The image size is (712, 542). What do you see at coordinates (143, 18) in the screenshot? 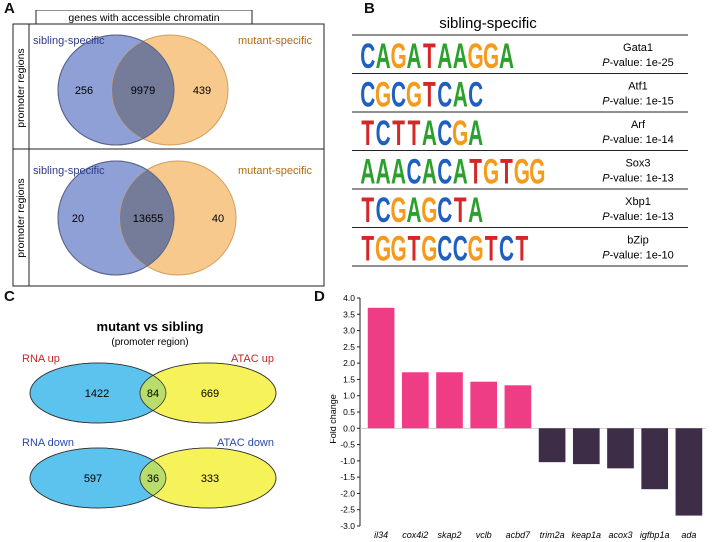
I see `panel-a-header: genes with accessible chromatin` at bounding box center [143, 18].